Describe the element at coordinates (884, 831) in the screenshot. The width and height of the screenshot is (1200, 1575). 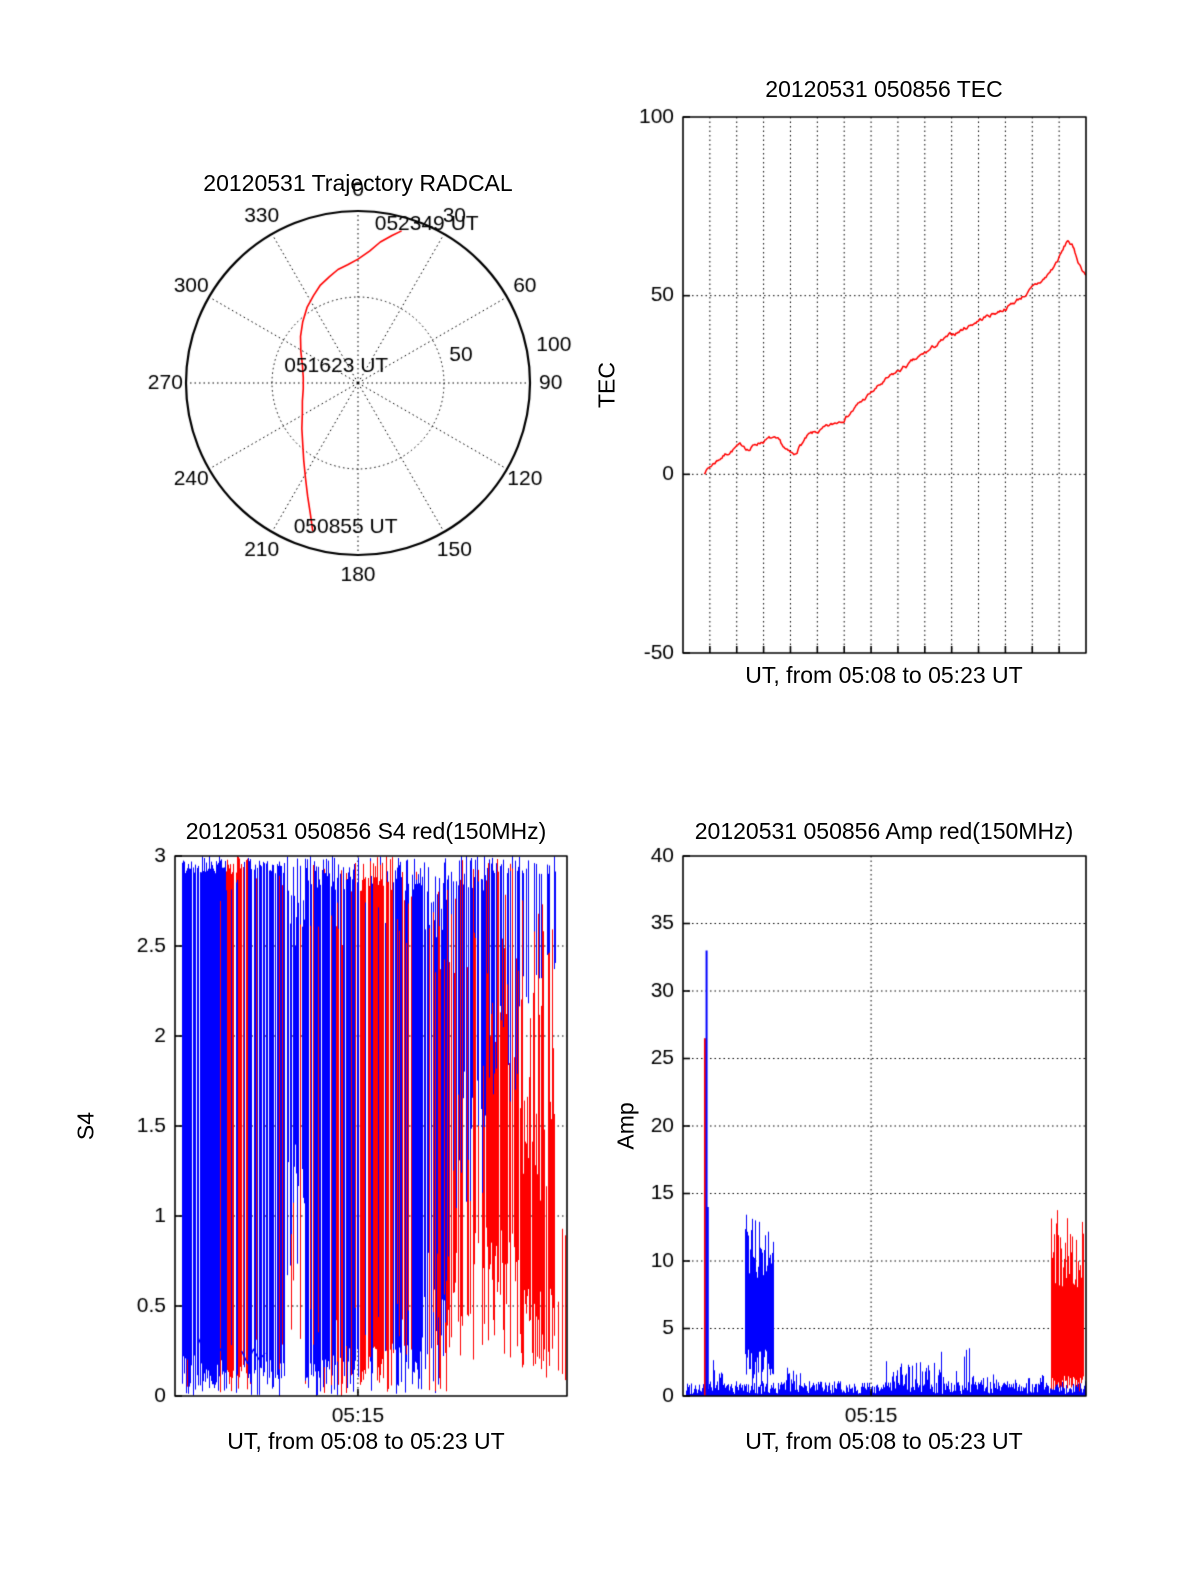
I see `amp-title: 20120531 050856 Amp red(150MHz)` at that location.